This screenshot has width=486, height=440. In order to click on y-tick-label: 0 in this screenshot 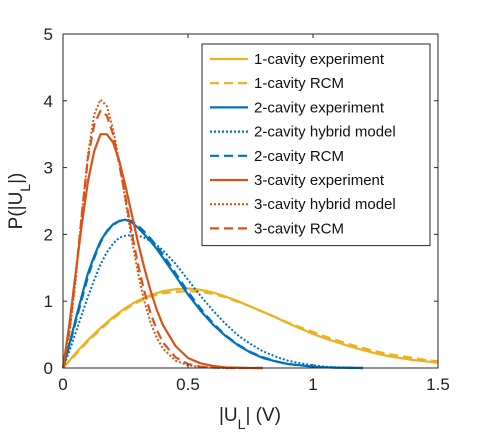, I will do `click(48, 368)`.